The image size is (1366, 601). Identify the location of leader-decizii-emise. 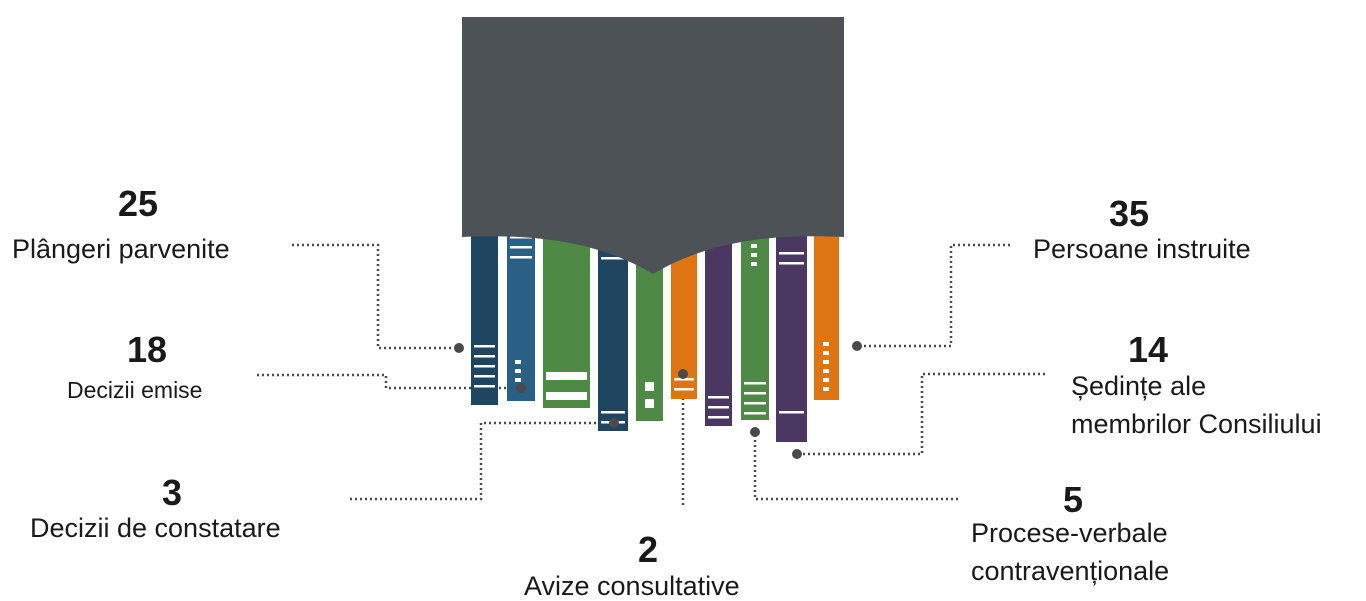
(389, 381).